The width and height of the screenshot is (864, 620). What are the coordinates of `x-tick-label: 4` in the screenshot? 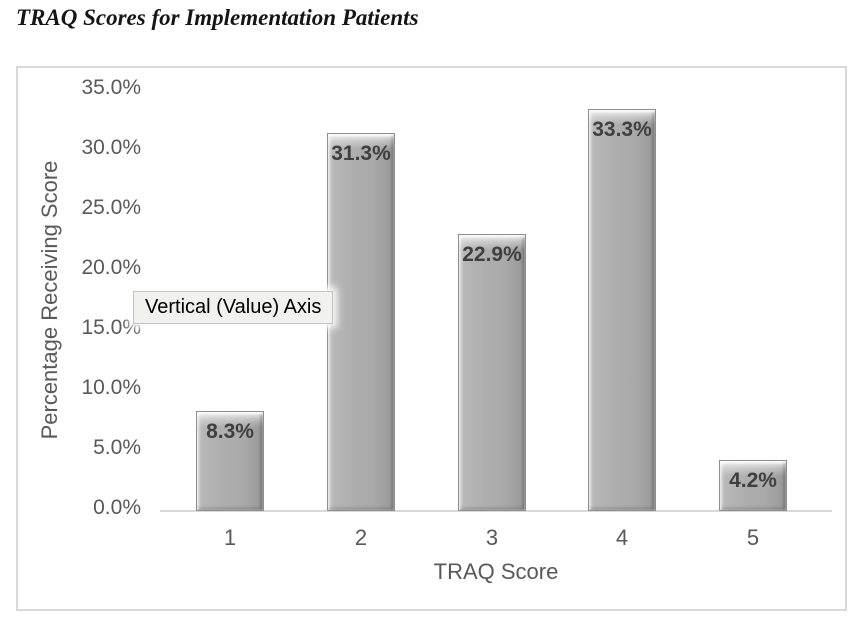 It's located at (622, 537).